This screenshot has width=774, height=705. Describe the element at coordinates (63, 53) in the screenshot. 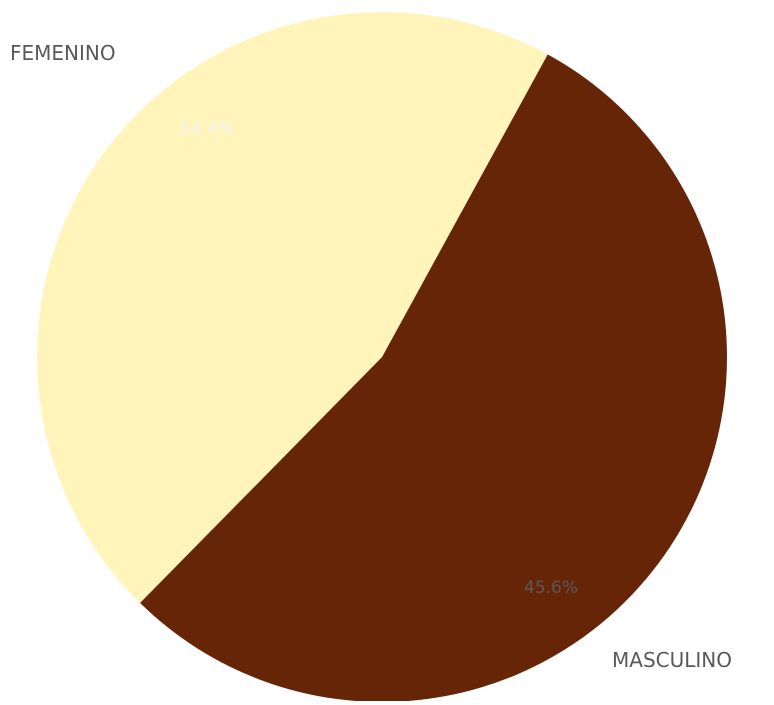

I see `category-label-femenino: FEMENINO` at that location.